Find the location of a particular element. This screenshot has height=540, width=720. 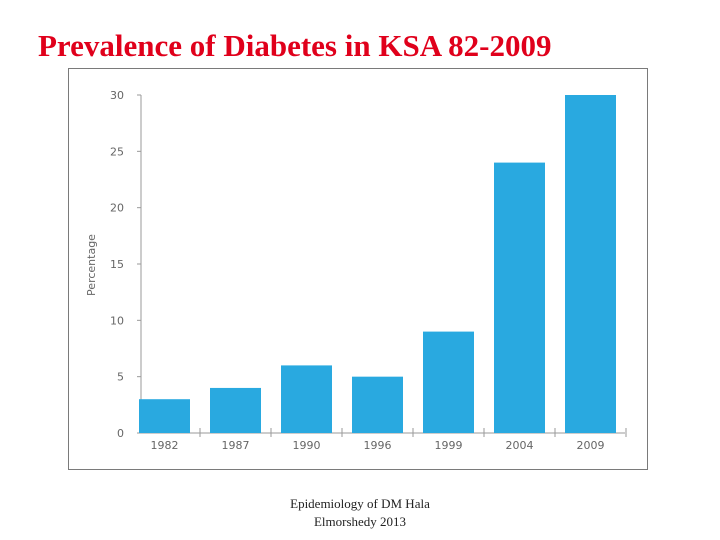

y-axis-label: Percentage is located at coordinates (91, 265).